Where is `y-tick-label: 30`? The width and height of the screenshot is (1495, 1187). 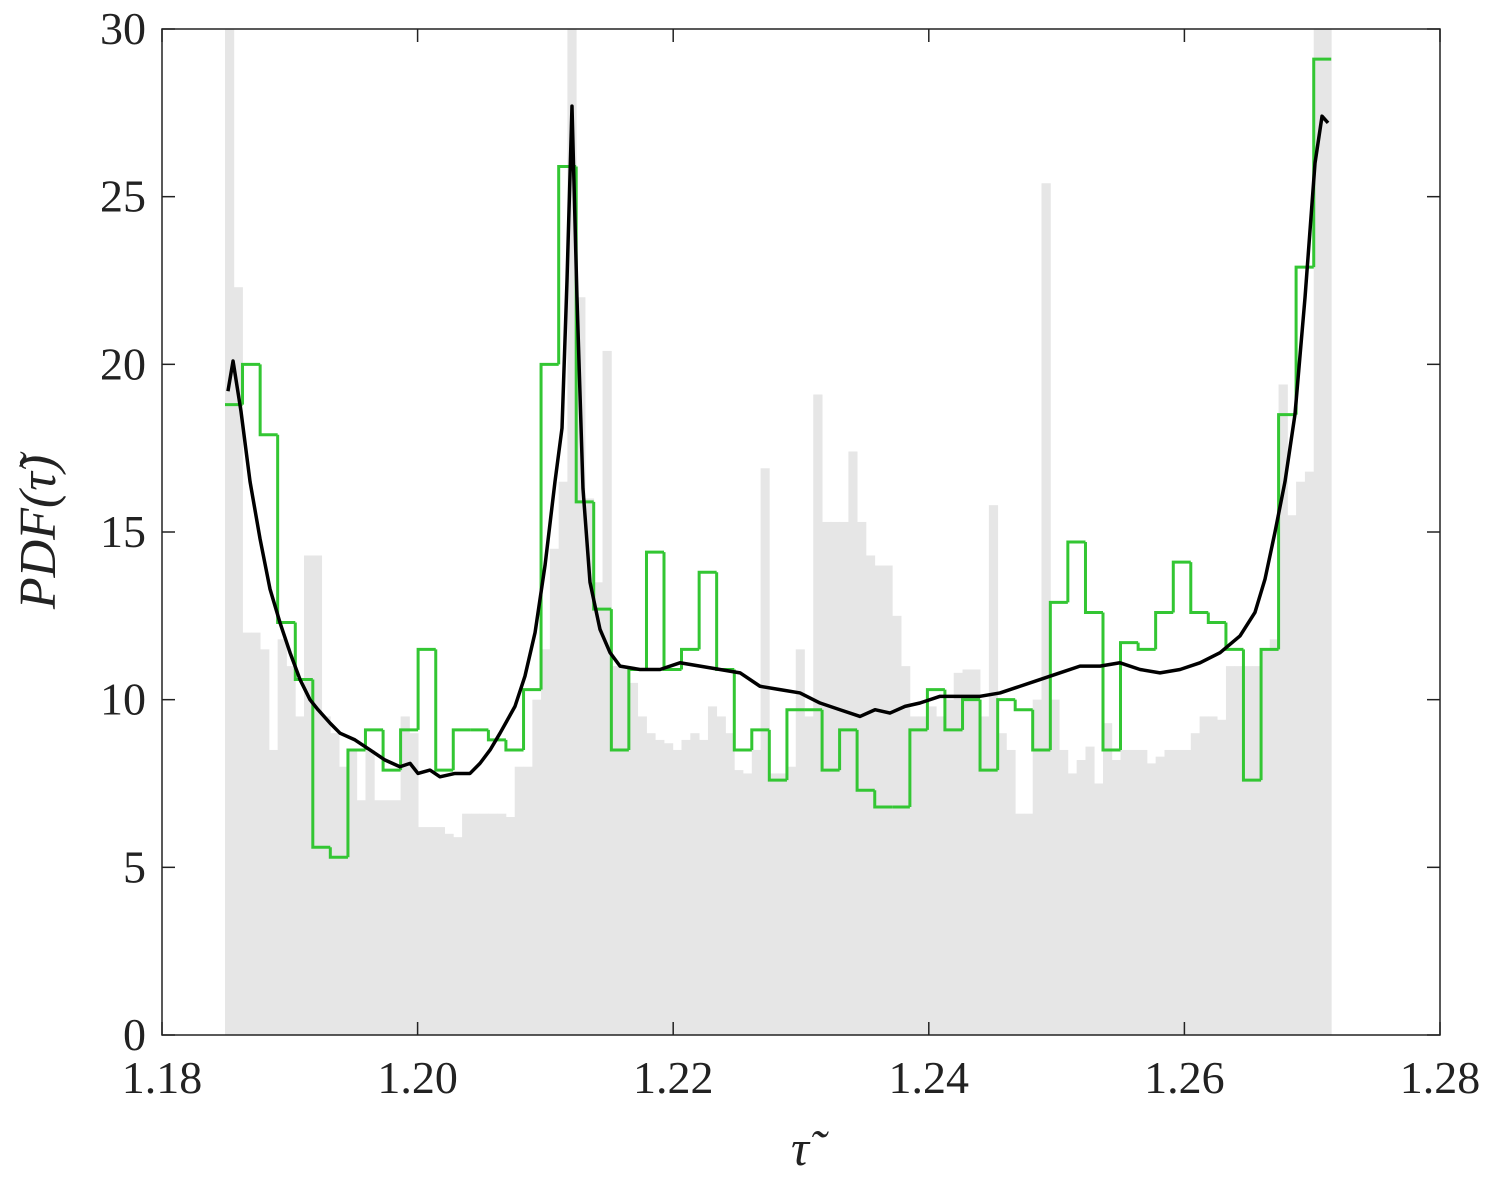
y-tick-label: 30 is located at coordinates (123, 28).